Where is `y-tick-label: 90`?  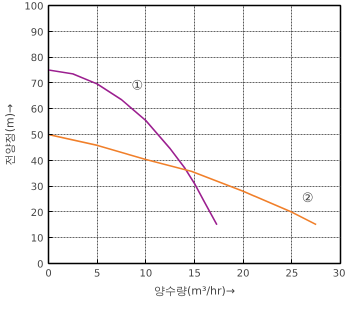 y-tick-label: 90 is located at coordinates (37, 32).